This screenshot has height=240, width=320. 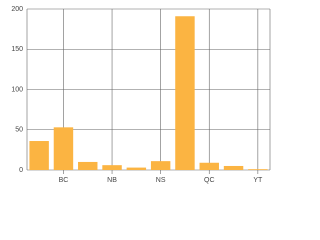 I want to click on x-tick-label: QC, so click(x=209, y=180).